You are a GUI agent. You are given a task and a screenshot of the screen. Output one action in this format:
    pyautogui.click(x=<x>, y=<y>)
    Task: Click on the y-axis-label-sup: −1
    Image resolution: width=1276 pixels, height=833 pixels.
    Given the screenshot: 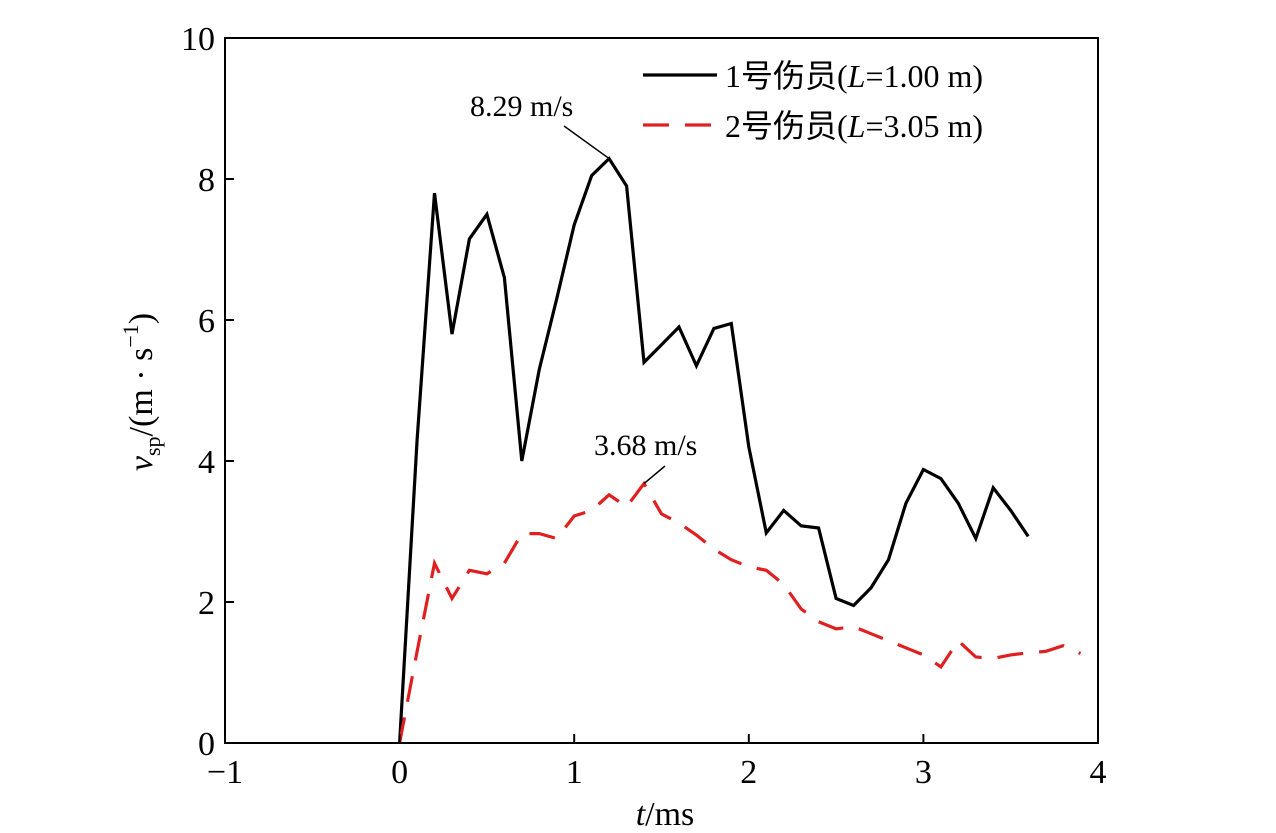 What is the action you would take?
    pyautogui.click(x=130, y=335)
    